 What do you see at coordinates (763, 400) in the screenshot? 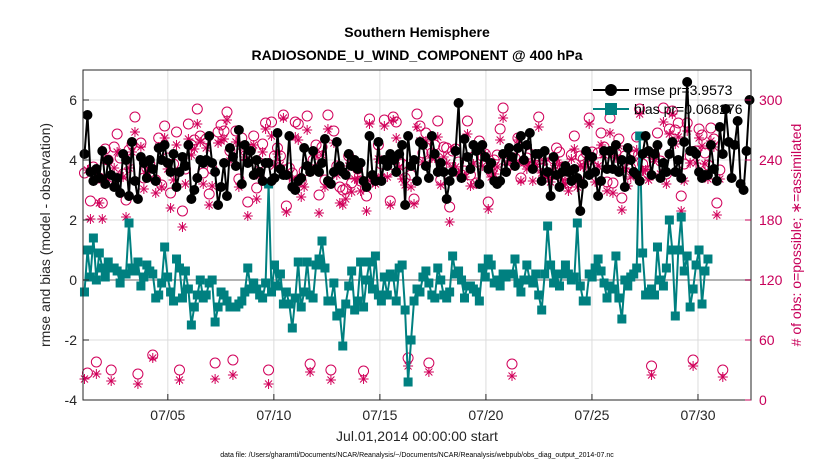
I see `y-right-tick-label: 0` at bounding box center [763, 400].